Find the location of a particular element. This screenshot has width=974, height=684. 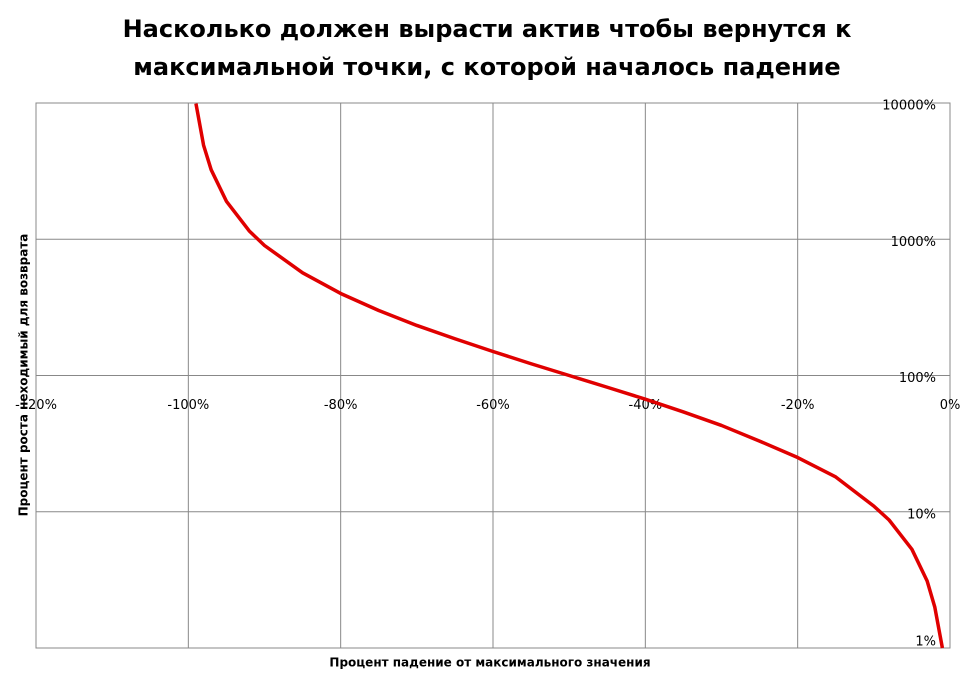

x-tick-label: -20% is located at coordinates (798, 405).